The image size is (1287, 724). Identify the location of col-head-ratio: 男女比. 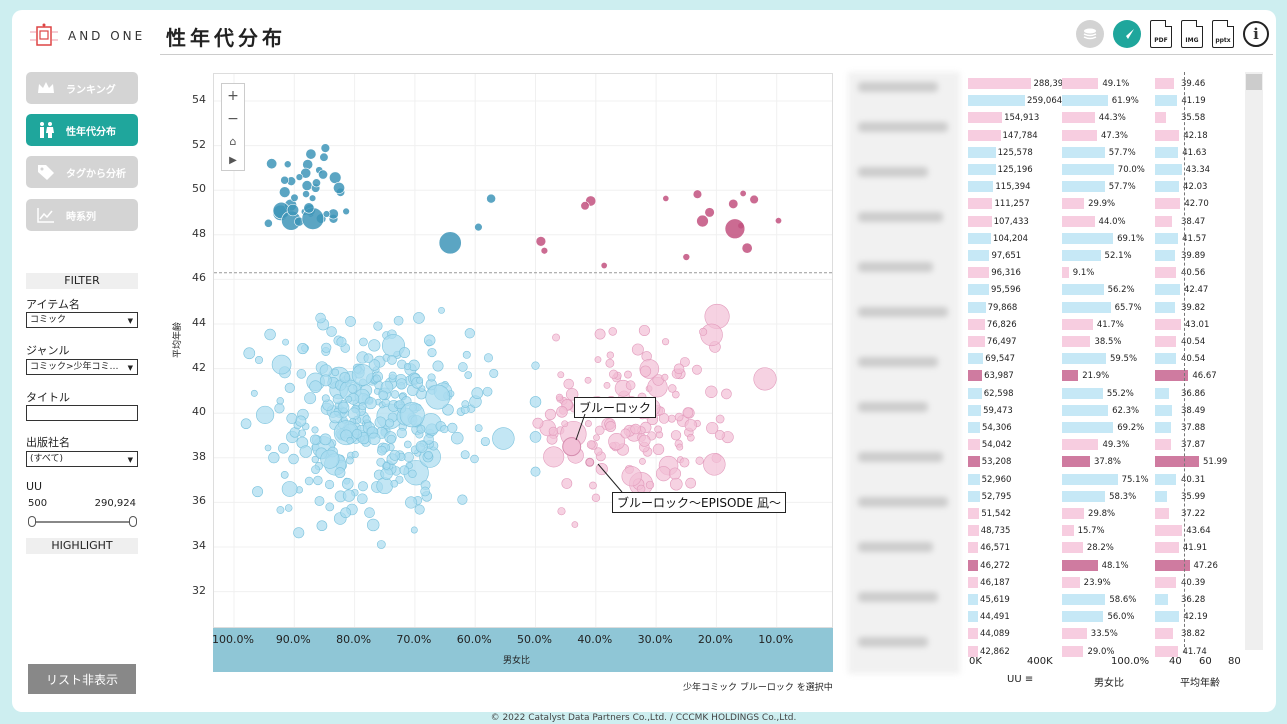
(1109, 683).